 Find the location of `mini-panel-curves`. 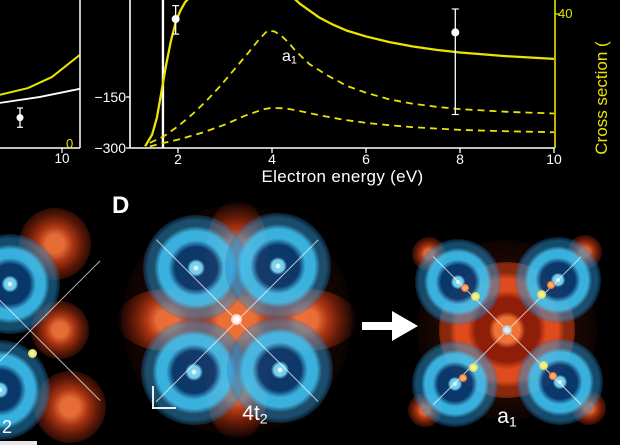

mini-panel-curves is located at coordinates (40, 78).